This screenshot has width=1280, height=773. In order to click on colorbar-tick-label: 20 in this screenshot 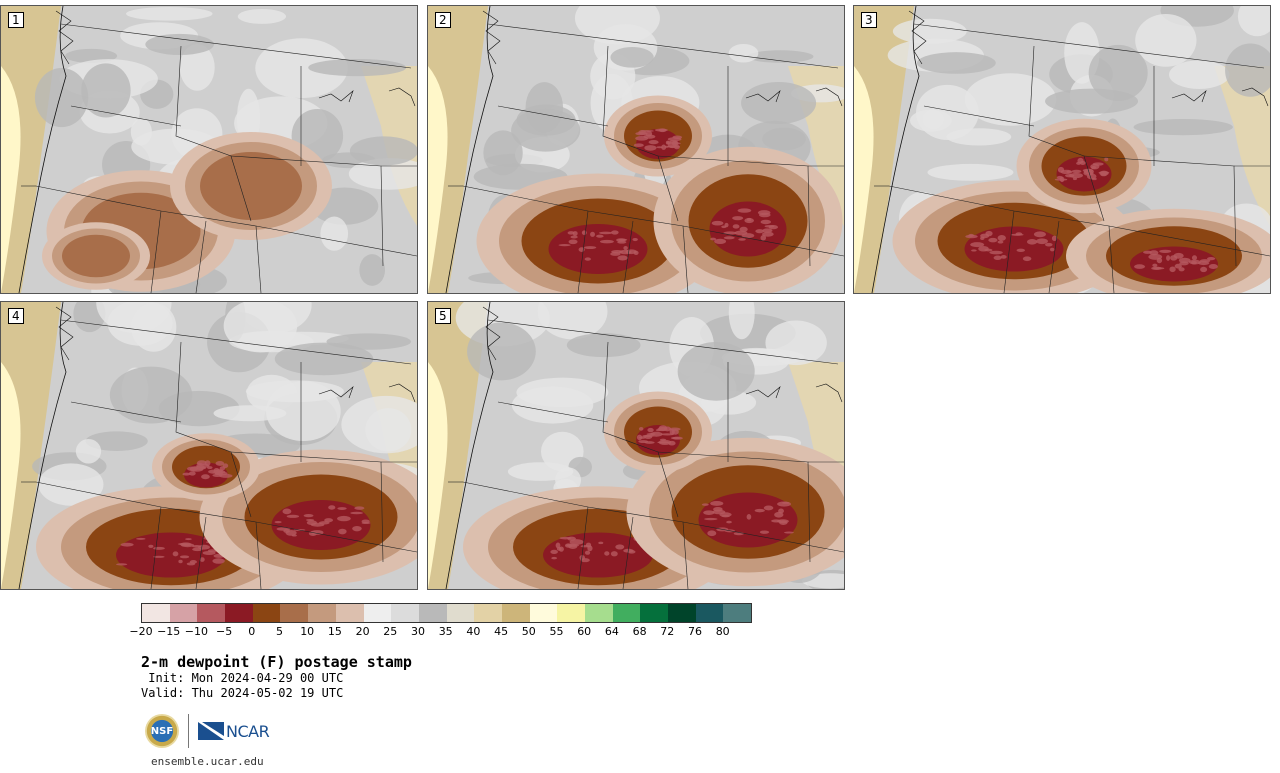, I will do `click(362, 631)`.